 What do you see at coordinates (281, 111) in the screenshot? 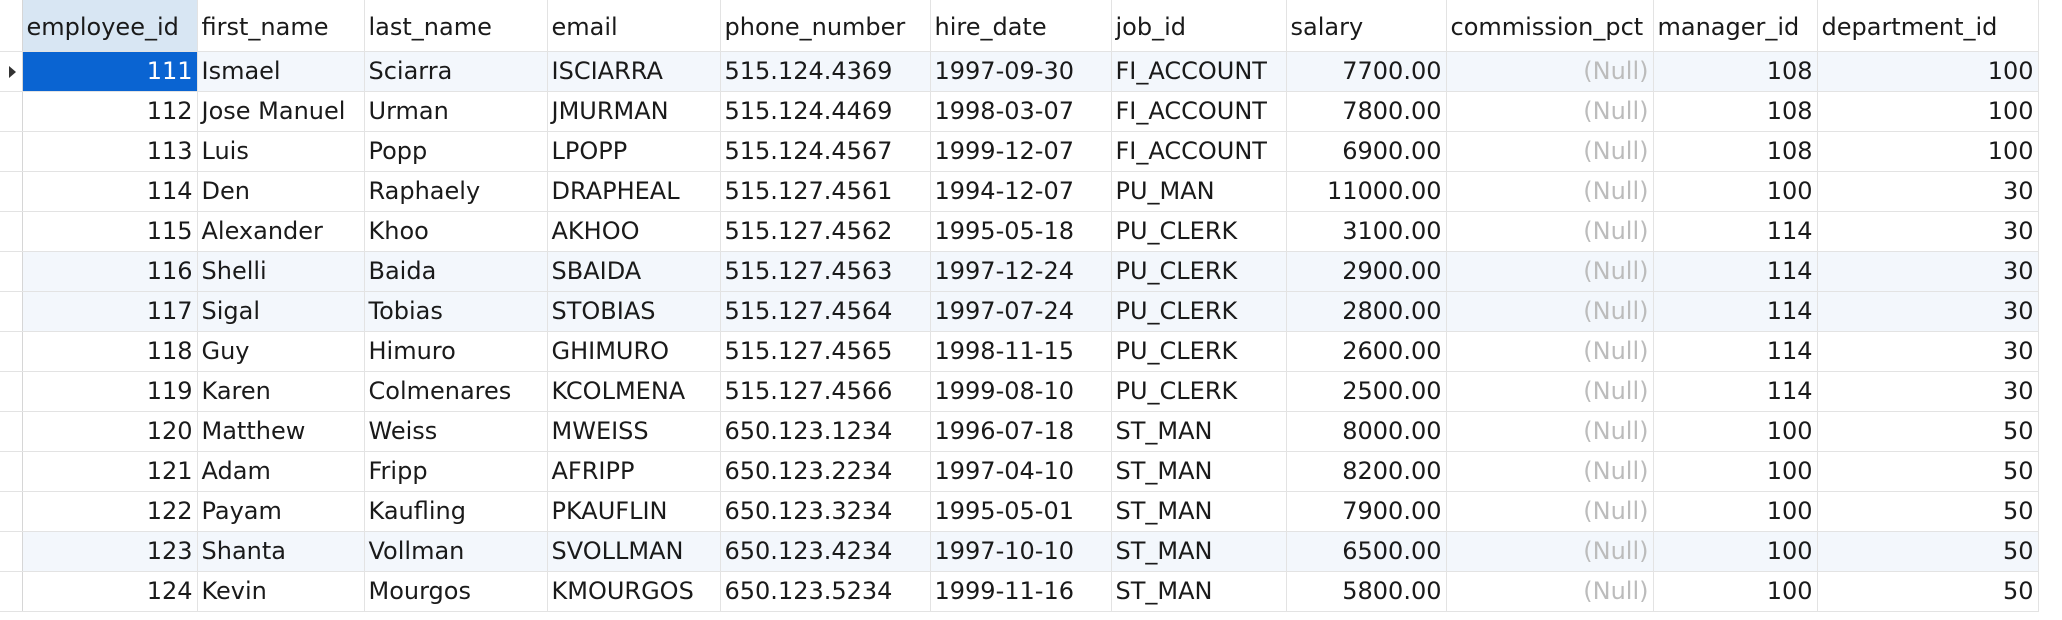
I see `cell-first-name: Jose Manuel` at bounding box center [281, 111].